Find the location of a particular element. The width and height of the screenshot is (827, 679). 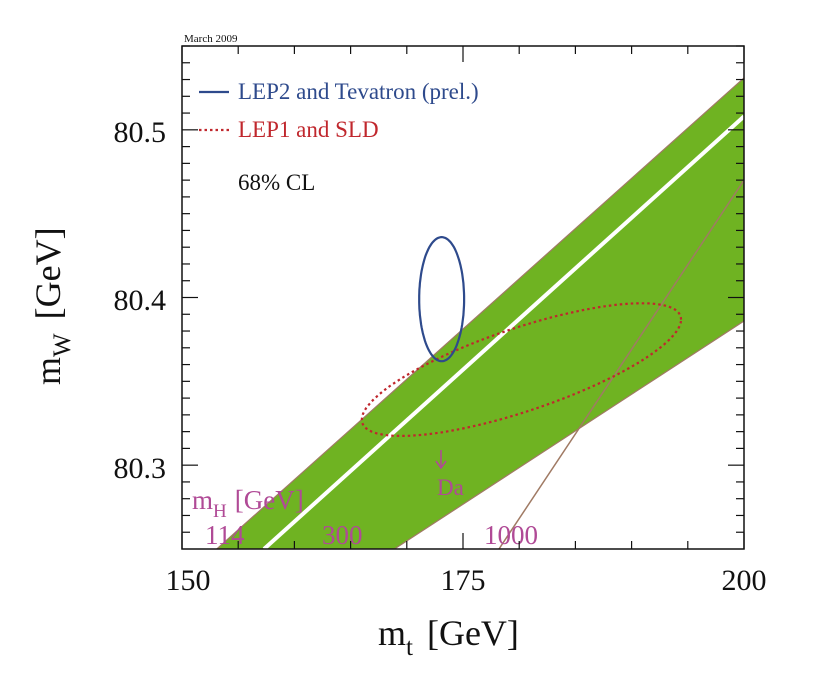

x-tick-label-175: 175 is located at coordinates (463, 580).